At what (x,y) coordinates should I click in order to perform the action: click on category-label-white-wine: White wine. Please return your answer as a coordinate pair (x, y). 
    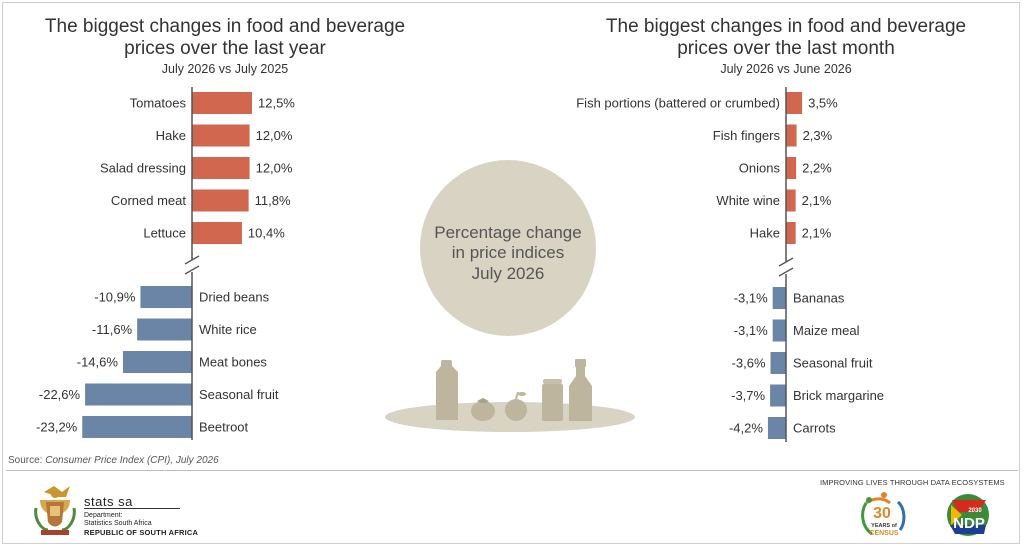
    Looking at the image, I should click on (748, 200).